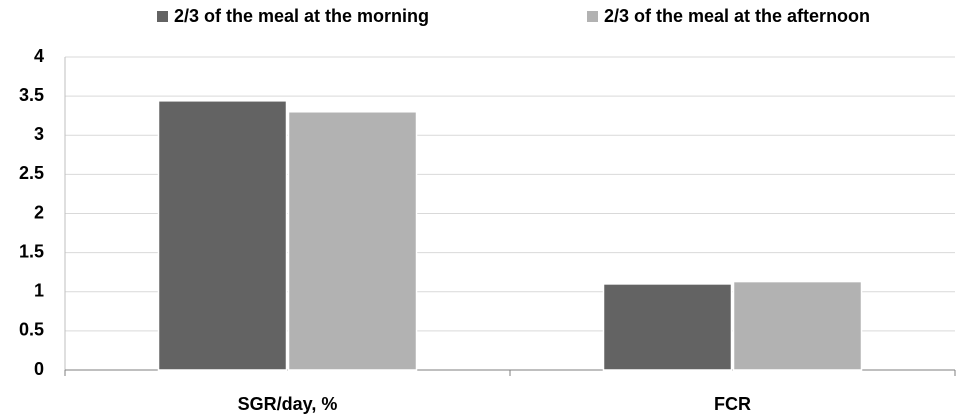  I want to click on y-tick-label: 3.5, so click(31, 95).